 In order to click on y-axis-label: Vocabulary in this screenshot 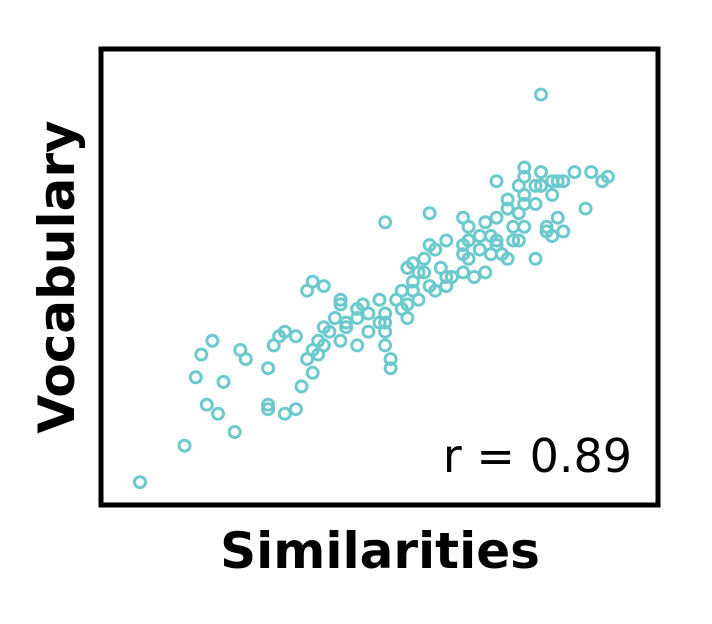, I will do `click(57, 276)`.